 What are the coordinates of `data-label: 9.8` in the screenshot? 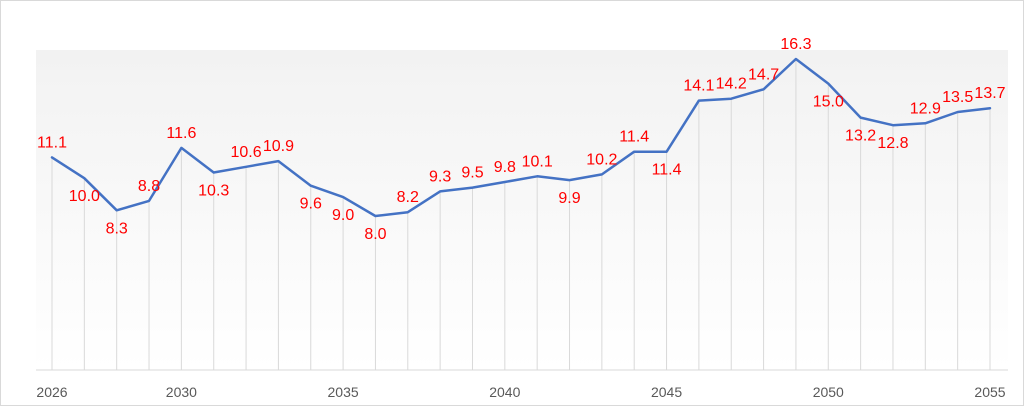 It's located at (505, 167).